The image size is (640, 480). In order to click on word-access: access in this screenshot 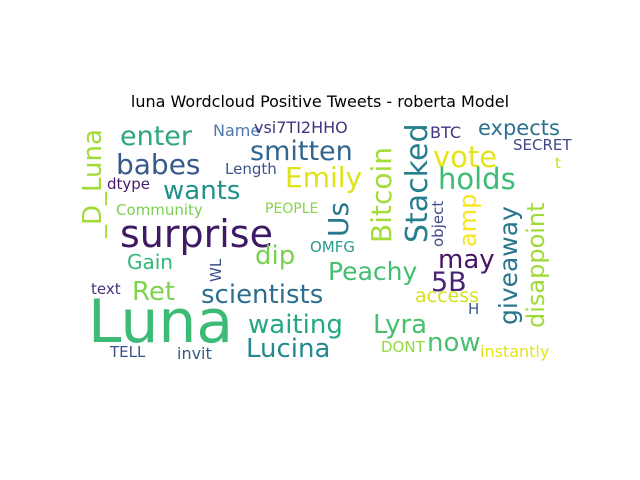, I will do `click(447, 296)`.